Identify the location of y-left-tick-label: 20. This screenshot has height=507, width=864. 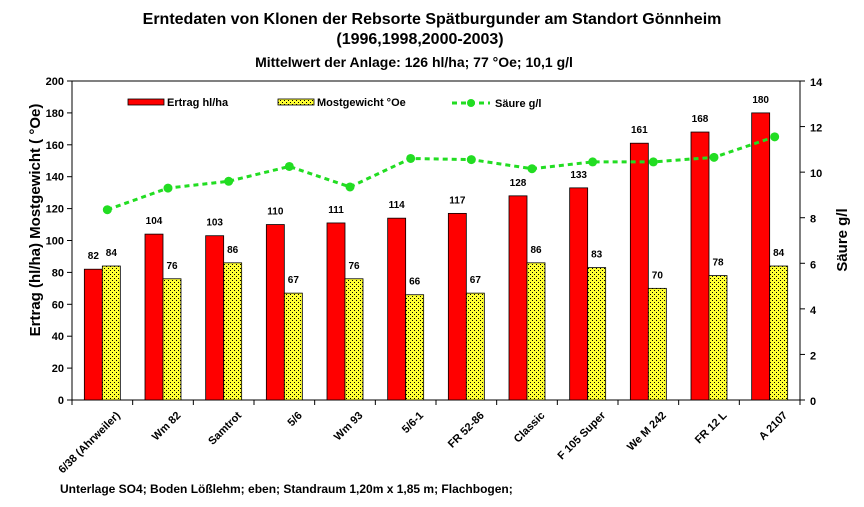
(58, 369).